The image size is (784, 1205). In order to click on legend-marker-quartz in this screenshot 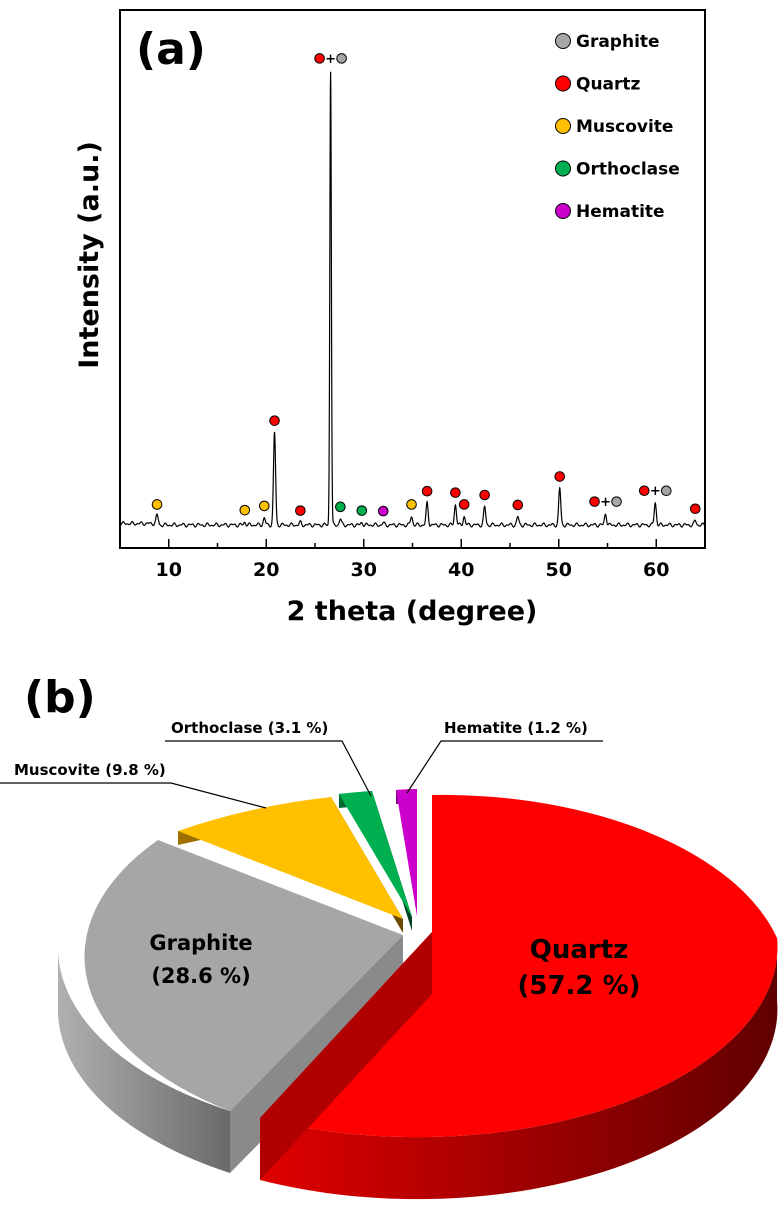, I will do `click(563, 83)`.